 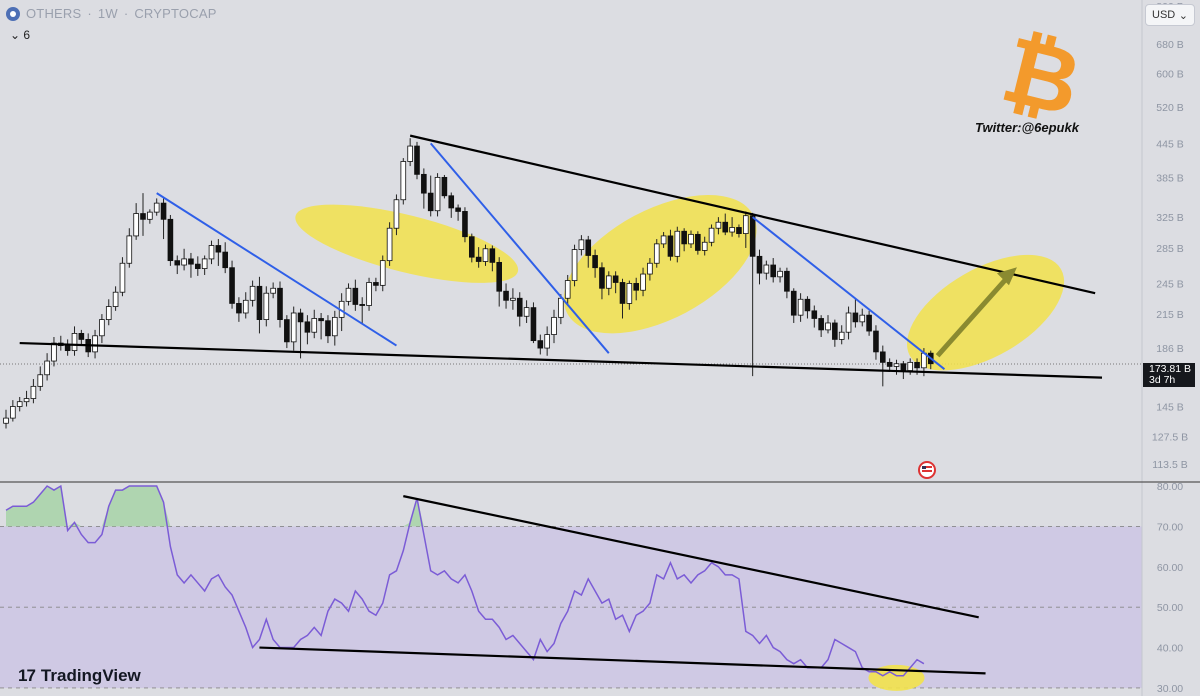 I want to click on price-tick-label: 145 B, so click(x=1169, y=407).